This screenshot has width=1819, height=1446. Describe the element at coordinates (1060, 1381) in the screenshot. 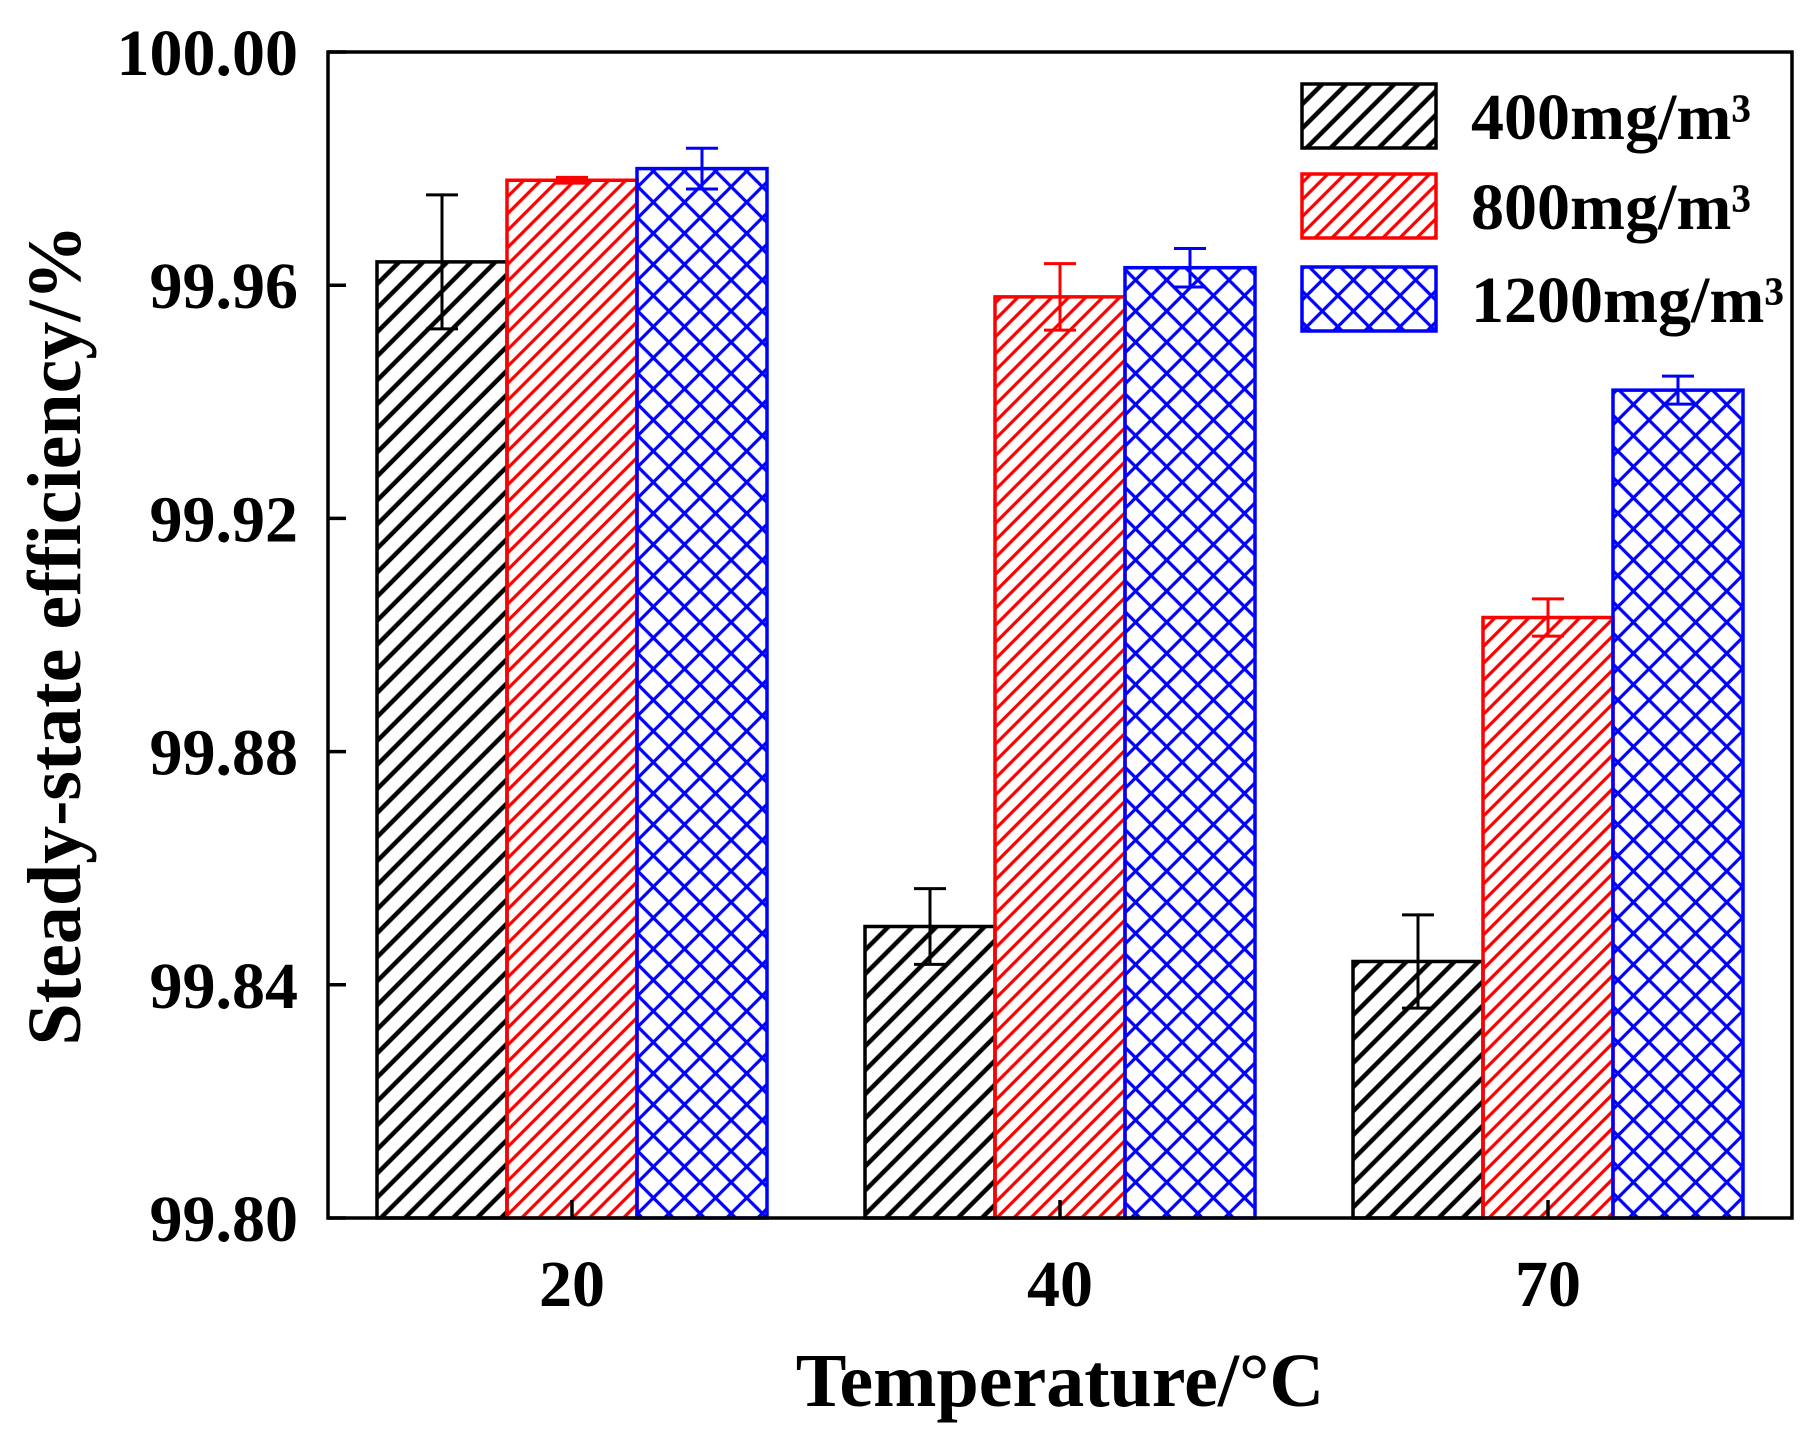

I see `x-axis-label: Temperature/°C` at that location.